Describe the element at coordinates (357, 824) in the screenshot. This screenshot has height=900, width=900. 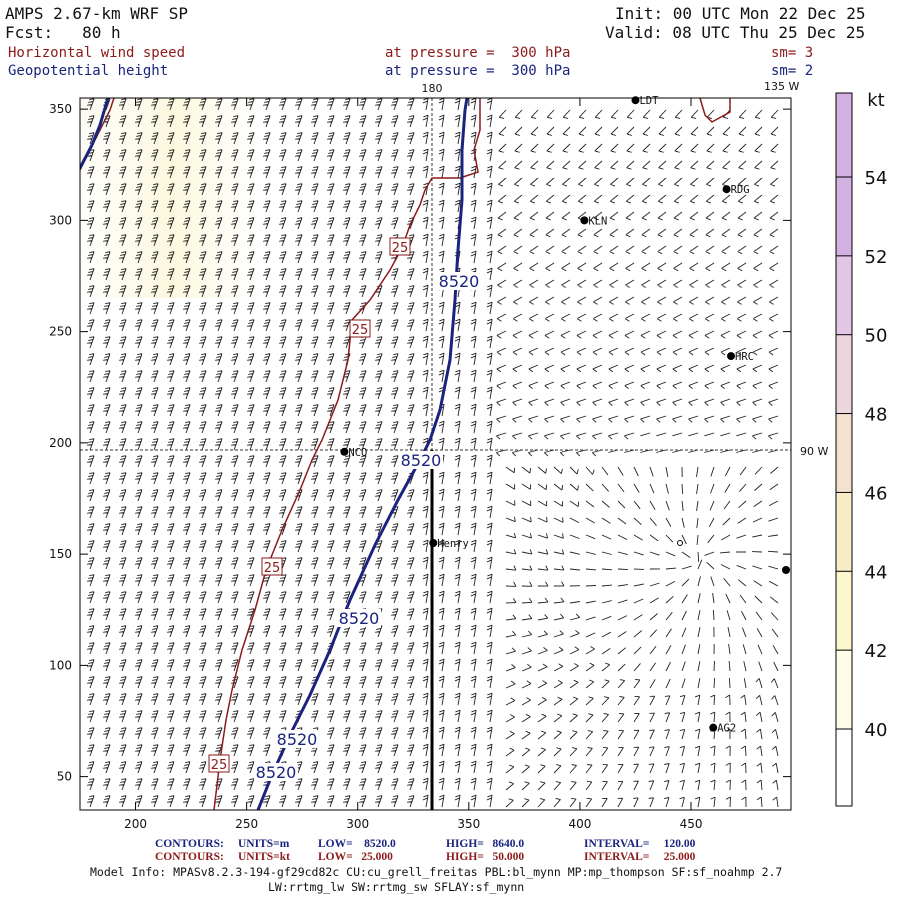
I see `x-tick-label: 300` at that location.